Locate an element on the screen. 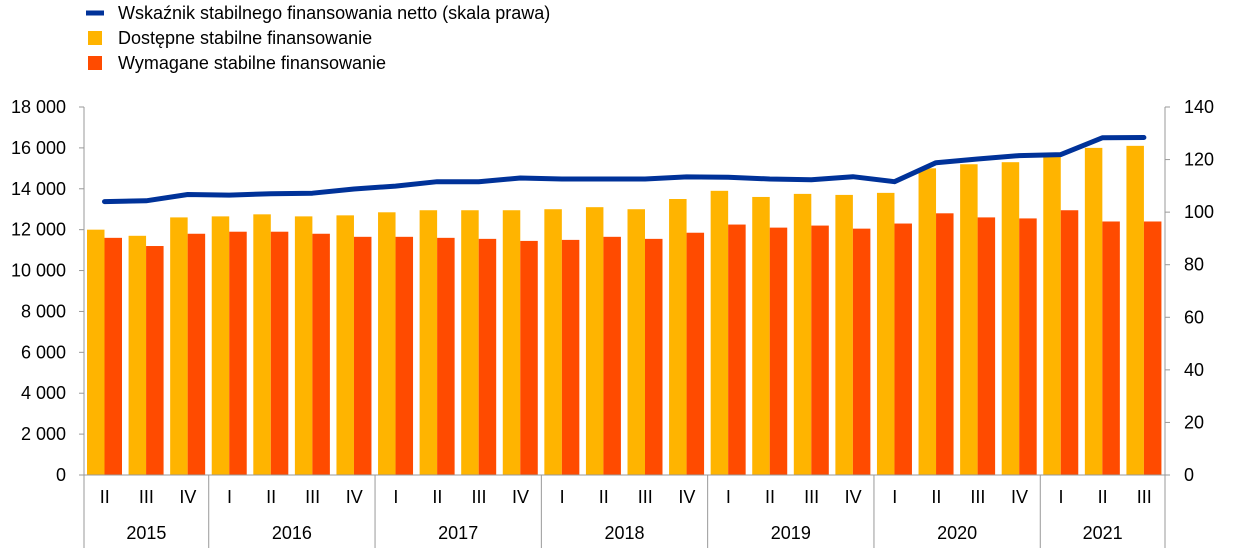 Image resolution: width=1240 pixels, height=552 pixels. nsfr-ratio-line is located at coordinates (624, 170).